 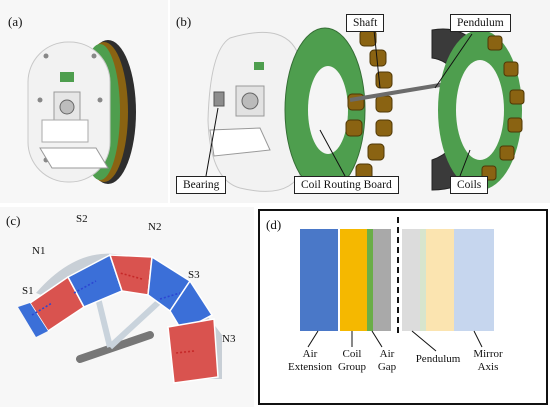 I want to click on pole-s3-label: S3, so click(x=194, y=275).